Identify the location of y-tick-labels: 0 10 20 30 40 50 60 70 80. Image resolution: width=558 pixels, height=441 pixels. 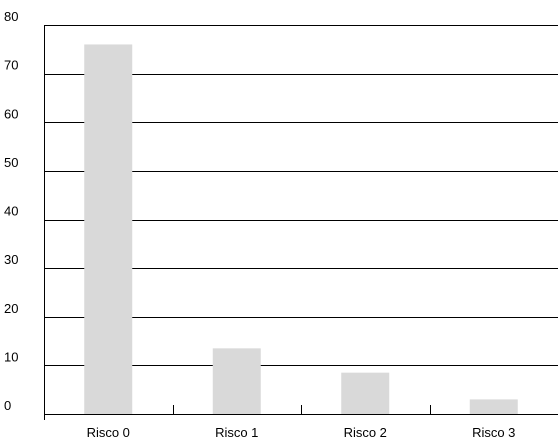
(11, 211).